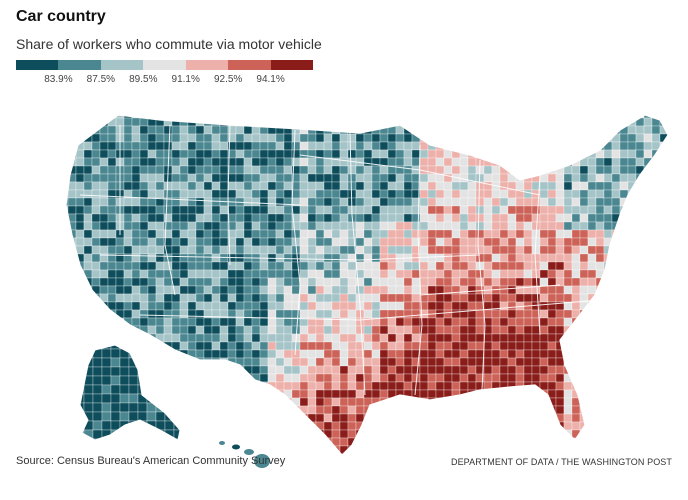 The height and width of the screenshot is (500, 688). Describe the element at coordinates (249, 452) in the screenshot. I see `hawaii-island-maui` at that location.